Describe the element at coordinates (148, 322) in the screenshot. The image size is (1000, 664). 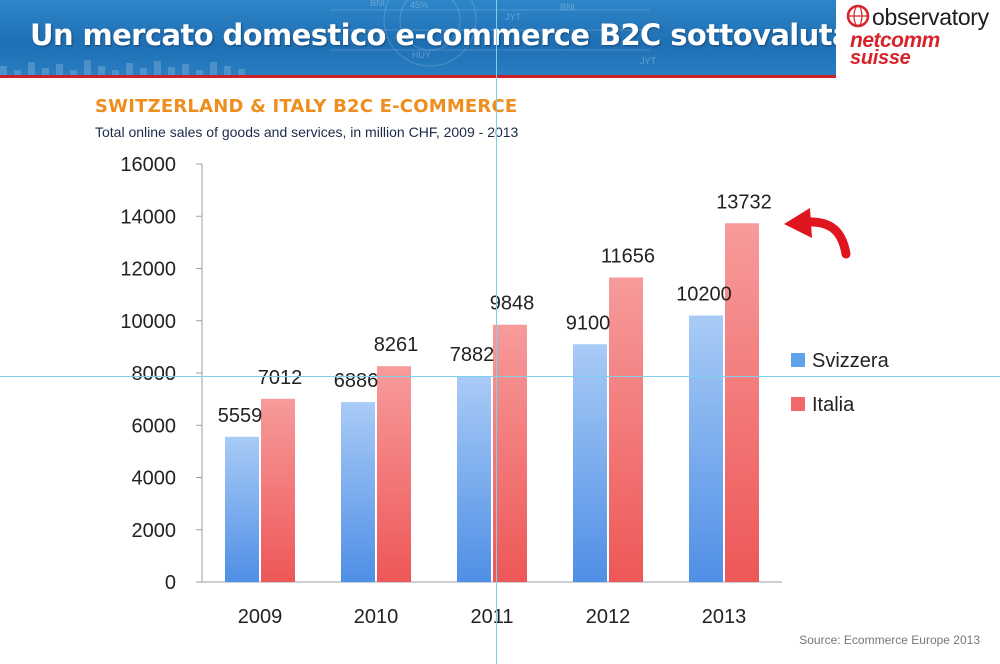
I see `y-tick-label: 10000` at that location.